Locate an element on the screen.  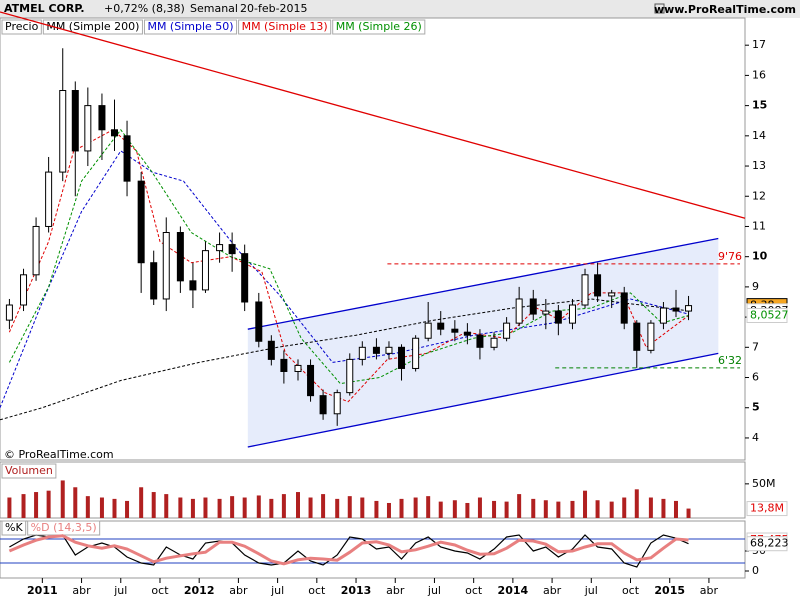
price-tag-label: 68,223 is located at coordinates (769, 543).